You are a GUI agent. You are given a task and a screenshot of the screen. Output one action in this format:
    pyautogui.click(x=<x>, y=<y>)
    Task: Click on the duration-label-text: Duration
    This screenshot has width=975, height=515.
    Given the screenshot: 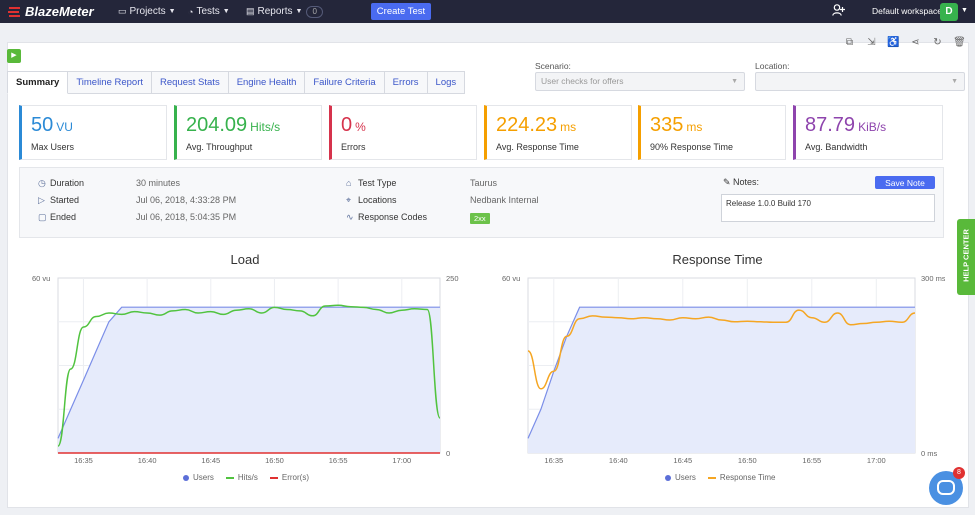 What is the action you would take?
    pyautogui.click(x=67, y=183)
    